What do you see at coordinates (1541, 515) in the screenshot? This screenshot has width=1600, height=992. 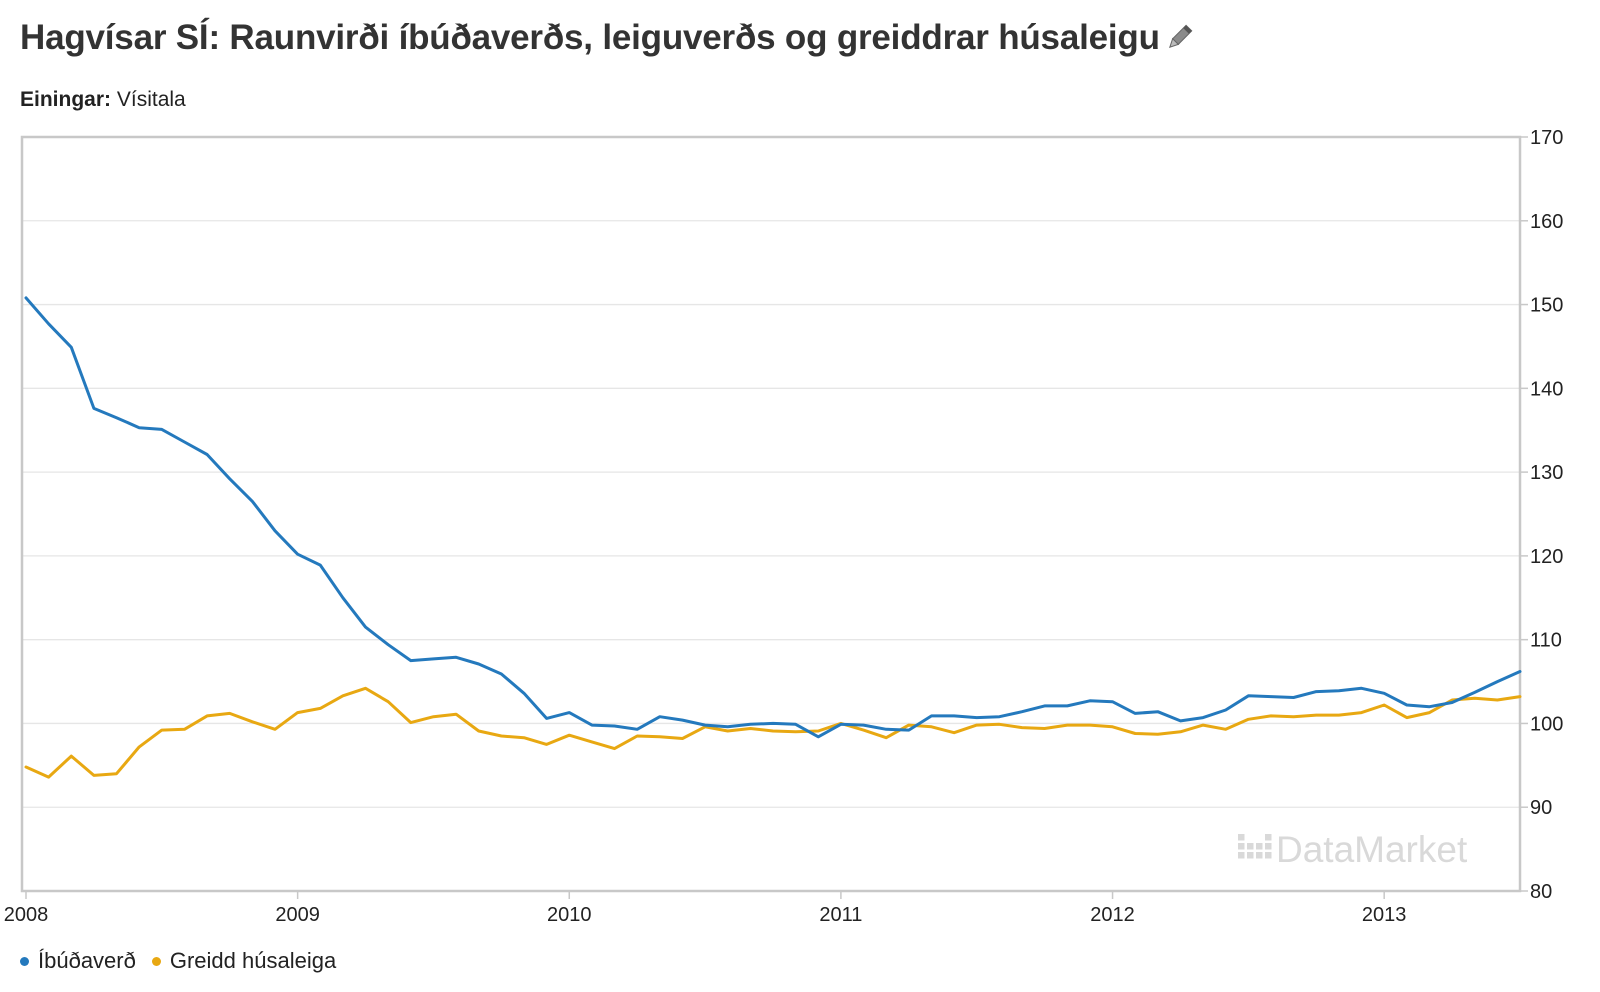 I see `y-axis: 80 90 100 110 120 130 140 150 160 170` at bounding box center [1541, 515].